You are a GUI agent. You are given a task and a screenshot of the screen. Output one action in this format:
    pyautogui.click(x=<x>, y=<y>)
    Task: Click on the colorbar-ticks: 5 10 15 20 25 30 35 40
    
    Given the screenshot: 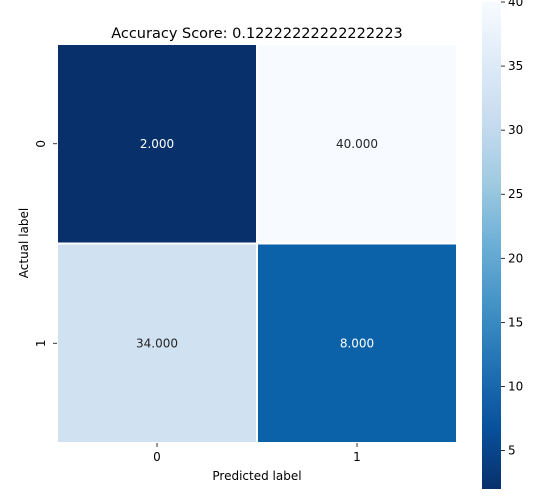 What is the action you would take?
    pyautogui.click(x=512, y=229)
    